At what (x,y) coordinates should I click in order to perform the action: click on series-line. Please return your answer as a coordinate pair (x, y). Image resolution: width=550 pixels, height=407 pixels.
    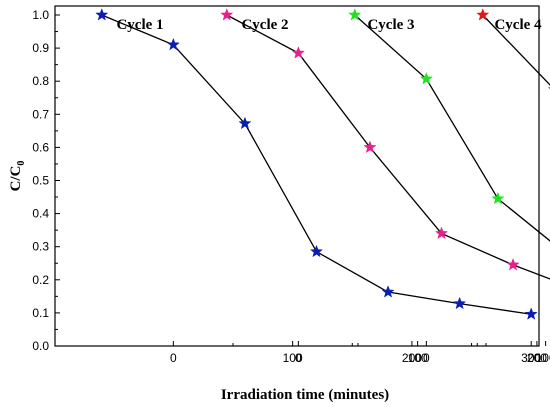
    Looking at the image, I should click on (516, 50).